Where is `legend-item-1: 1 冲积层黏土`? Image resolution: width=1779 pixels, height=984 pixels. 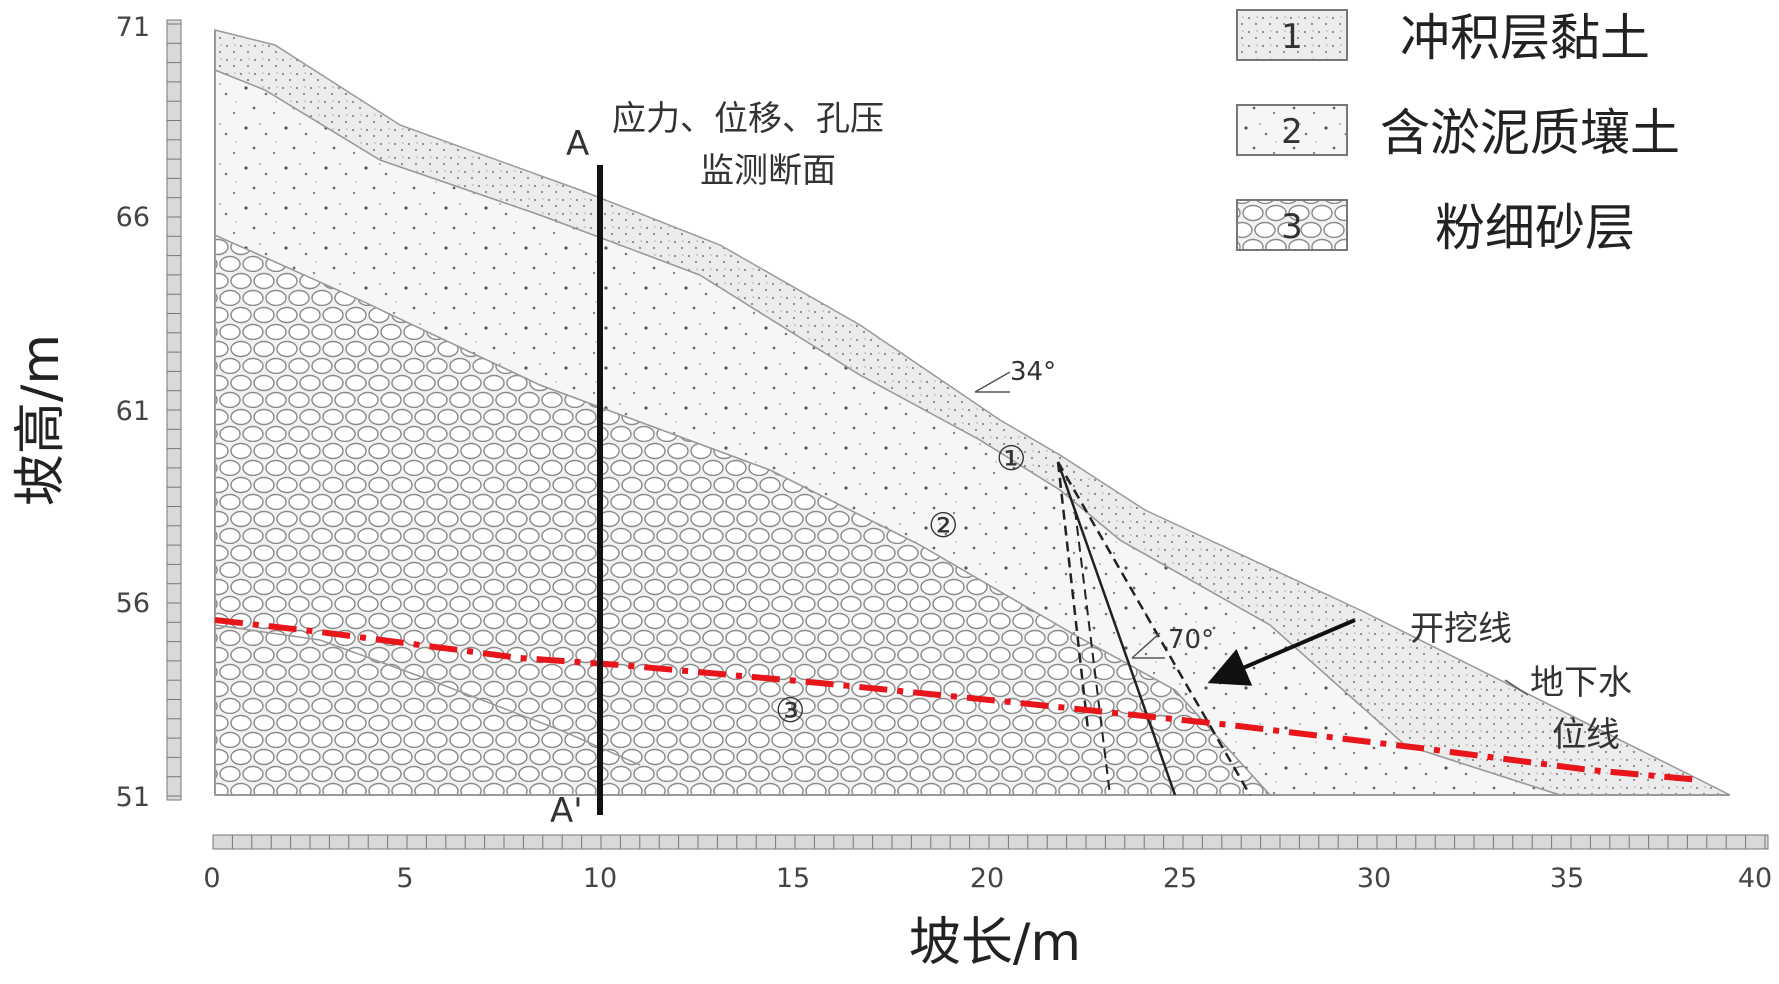 legend-item-1: 1 冲积层黏土 is located at coordinates (1443, 38).